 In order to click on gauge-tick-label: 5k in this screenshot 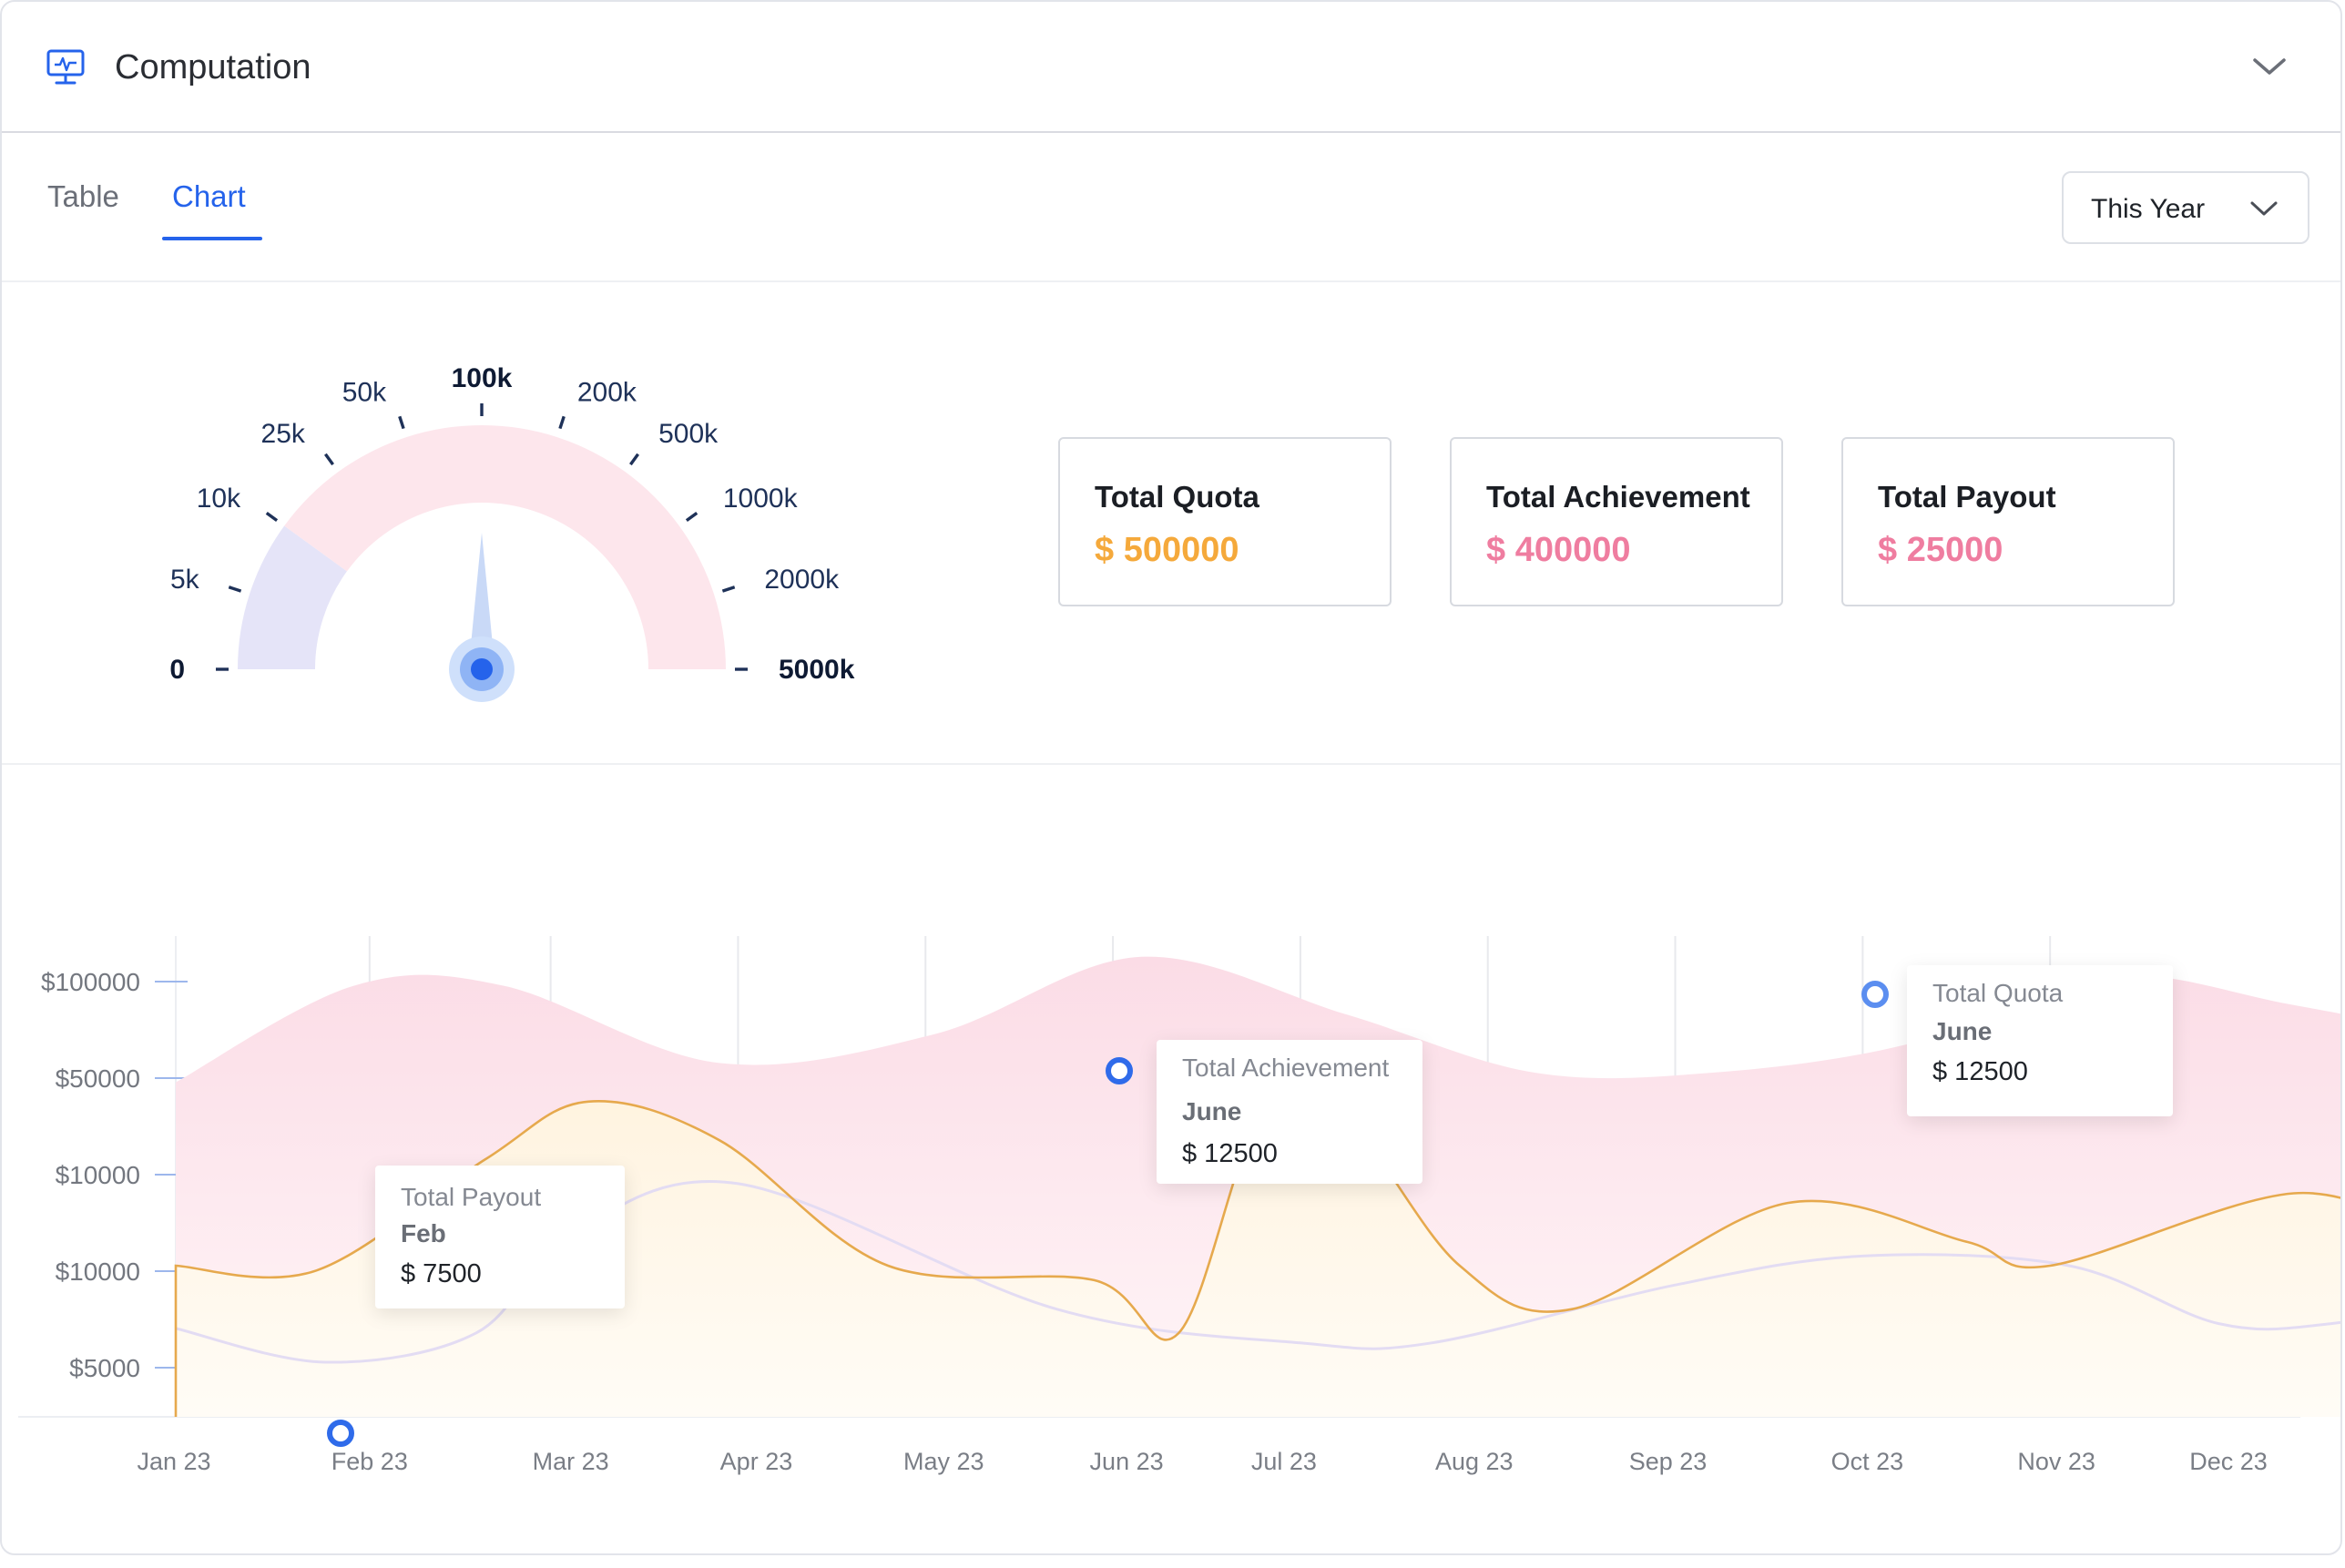, I will do `click(185, 580)`.